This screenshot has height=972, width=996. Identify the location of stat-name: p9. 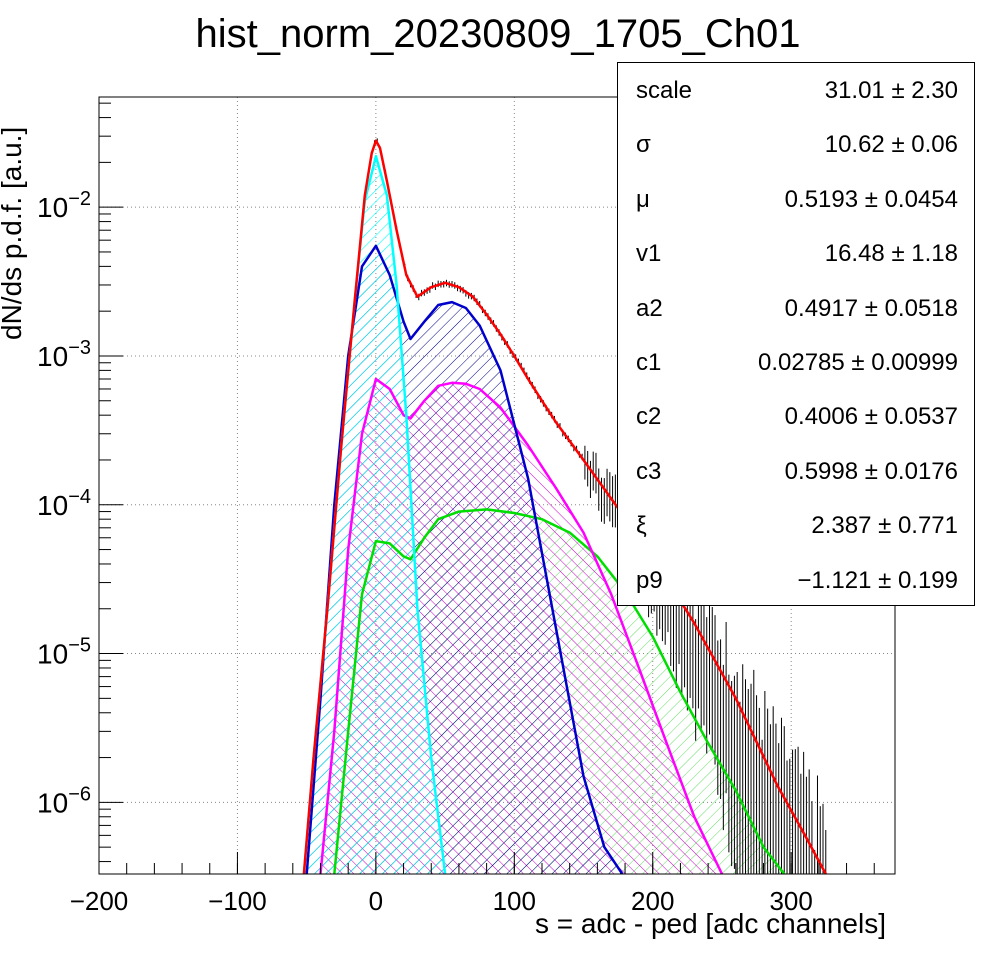
(649, 580).